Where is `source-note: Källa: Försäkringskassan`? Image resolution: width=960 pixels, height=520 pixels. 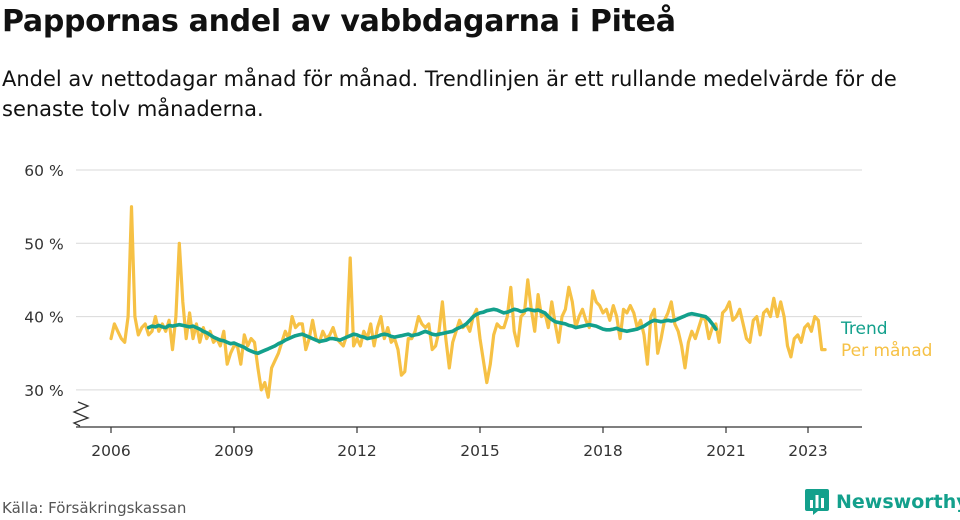 source-note: Källa: Försäkringskassan is located at coordinates (94, 508).